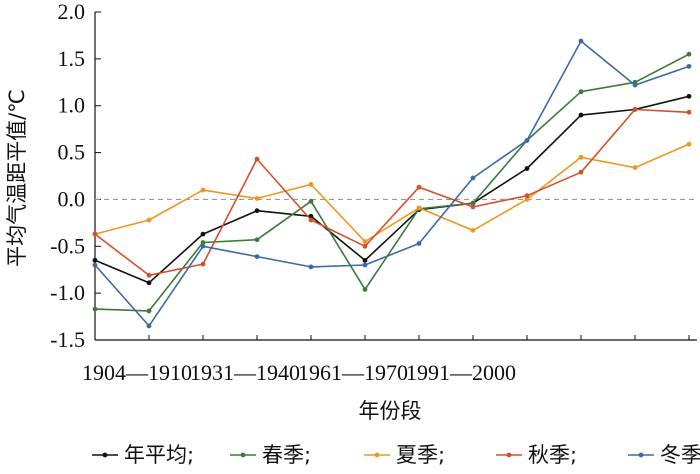  Describe the element at coordinates (552, 455) in the screenshot. I see `legend-label: 秋季;` at that location.